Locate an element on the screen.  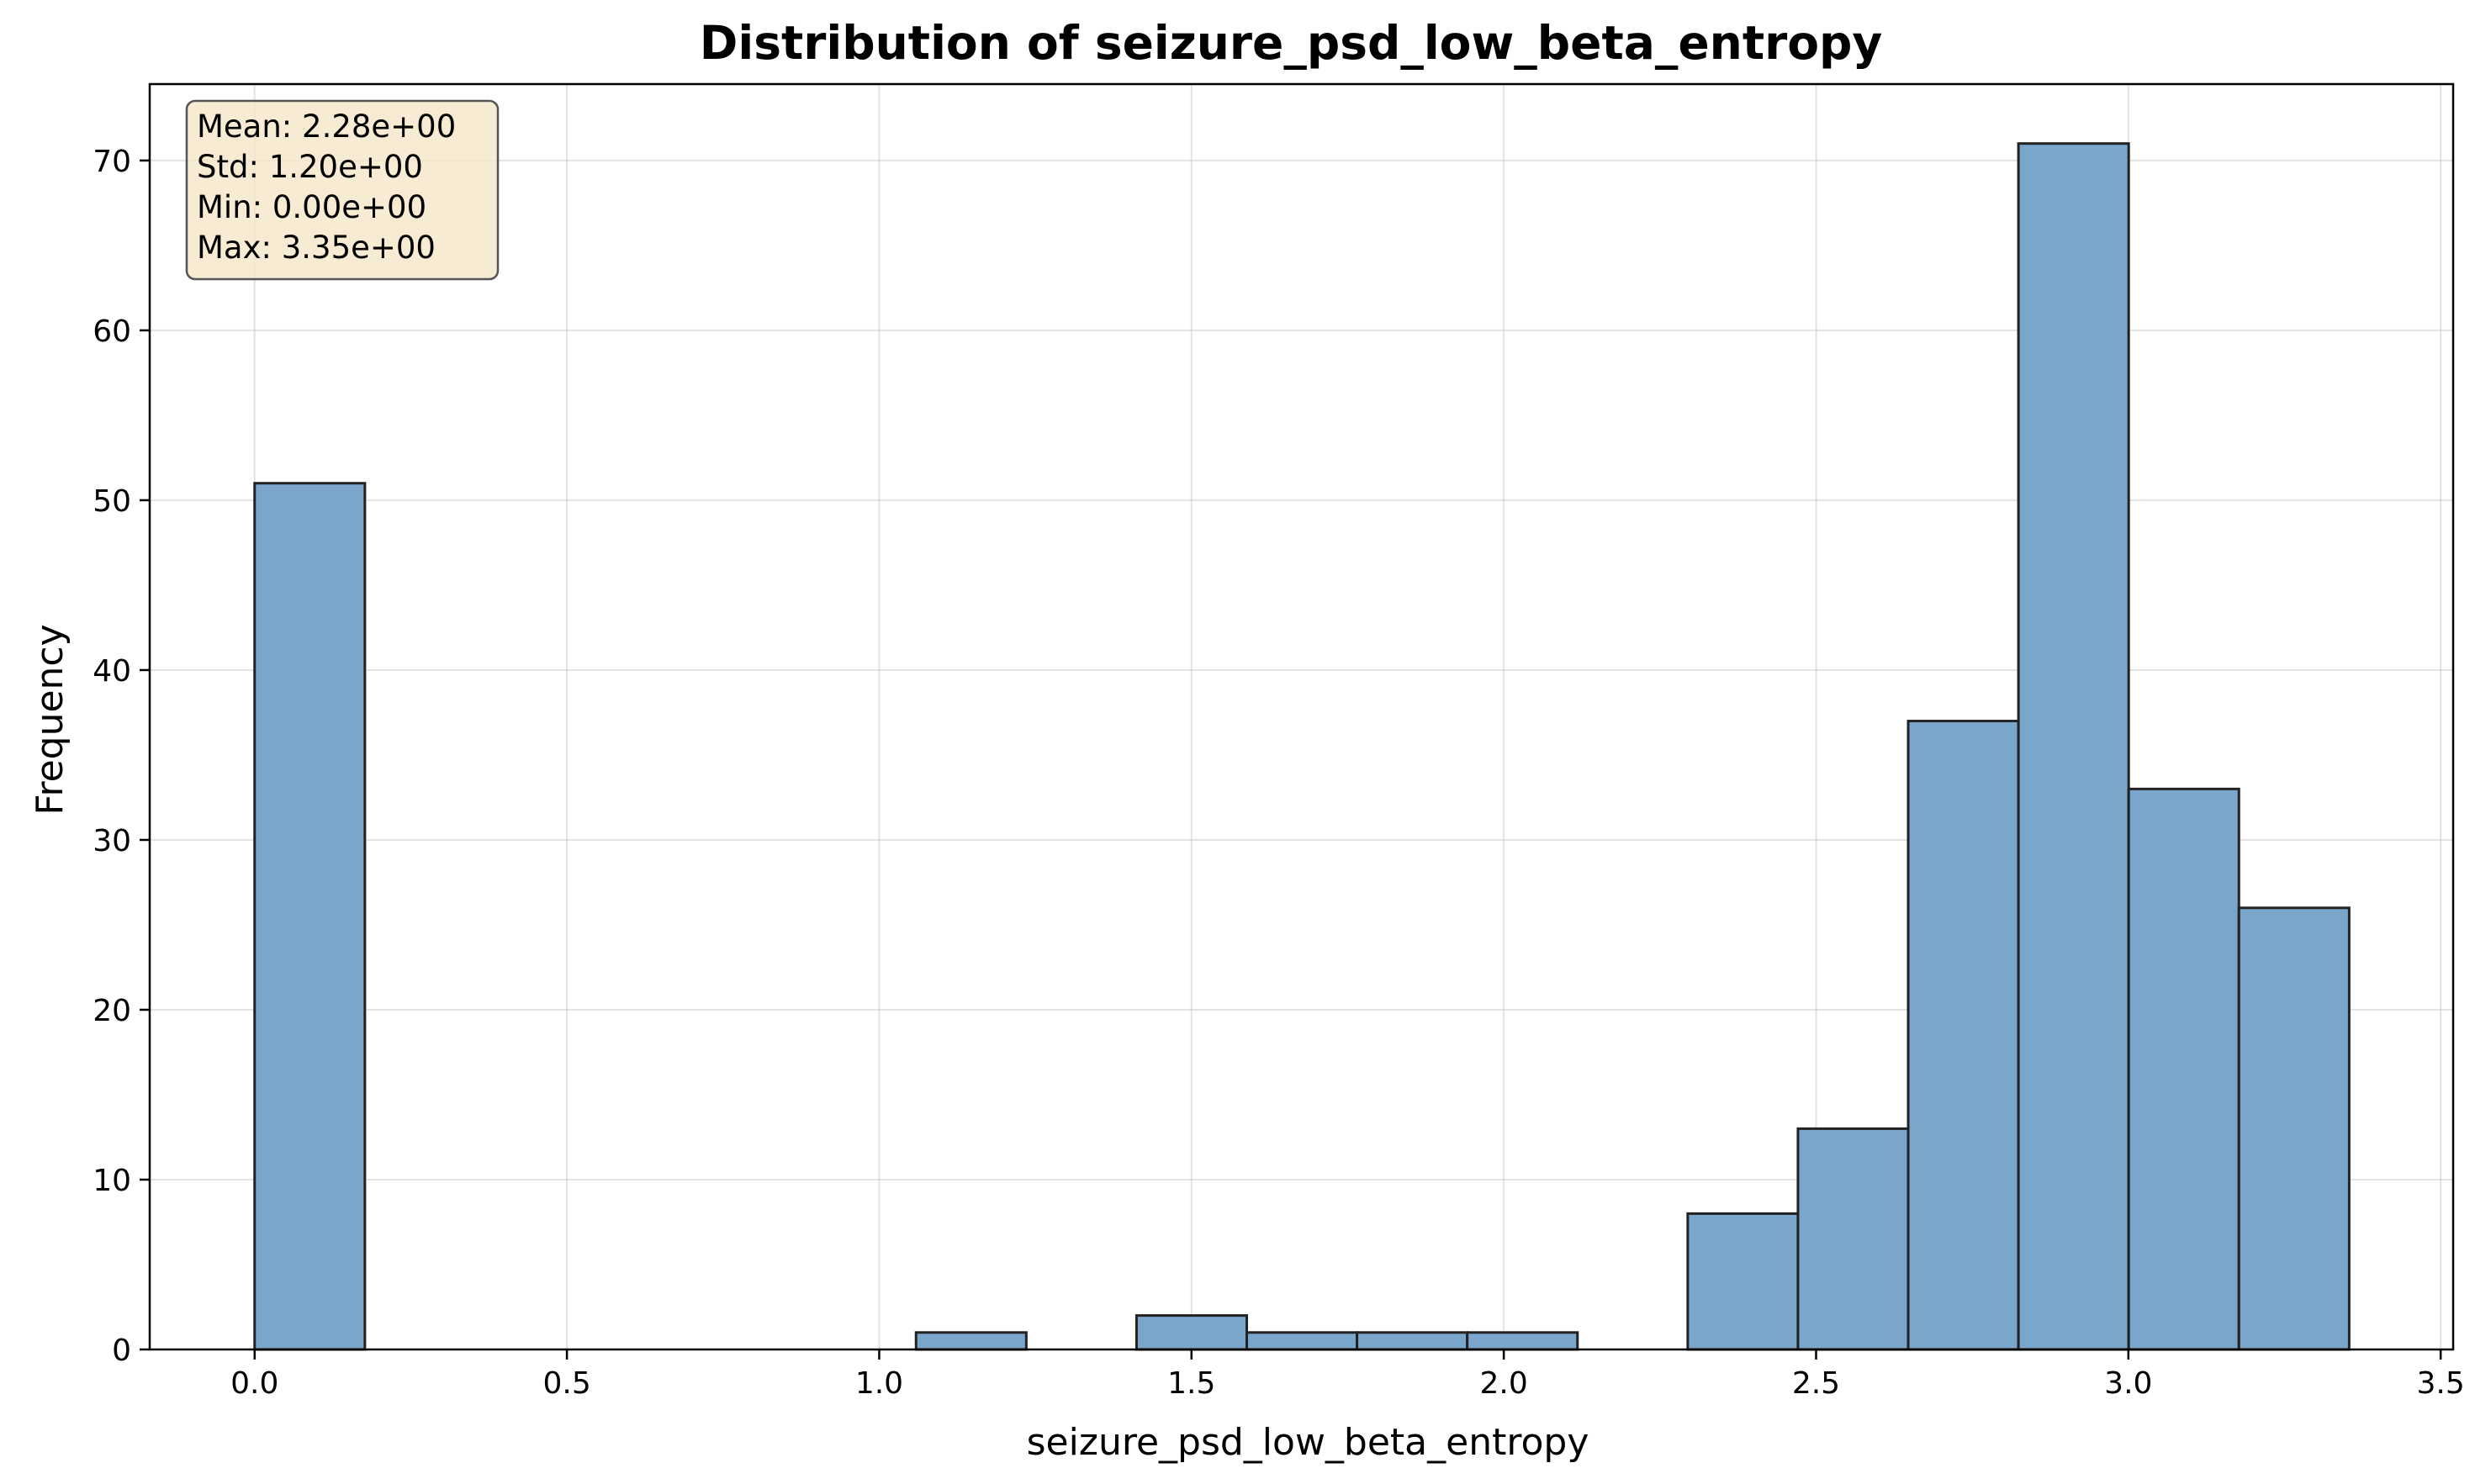
stats-box-background is located at coordinates (342, 190).